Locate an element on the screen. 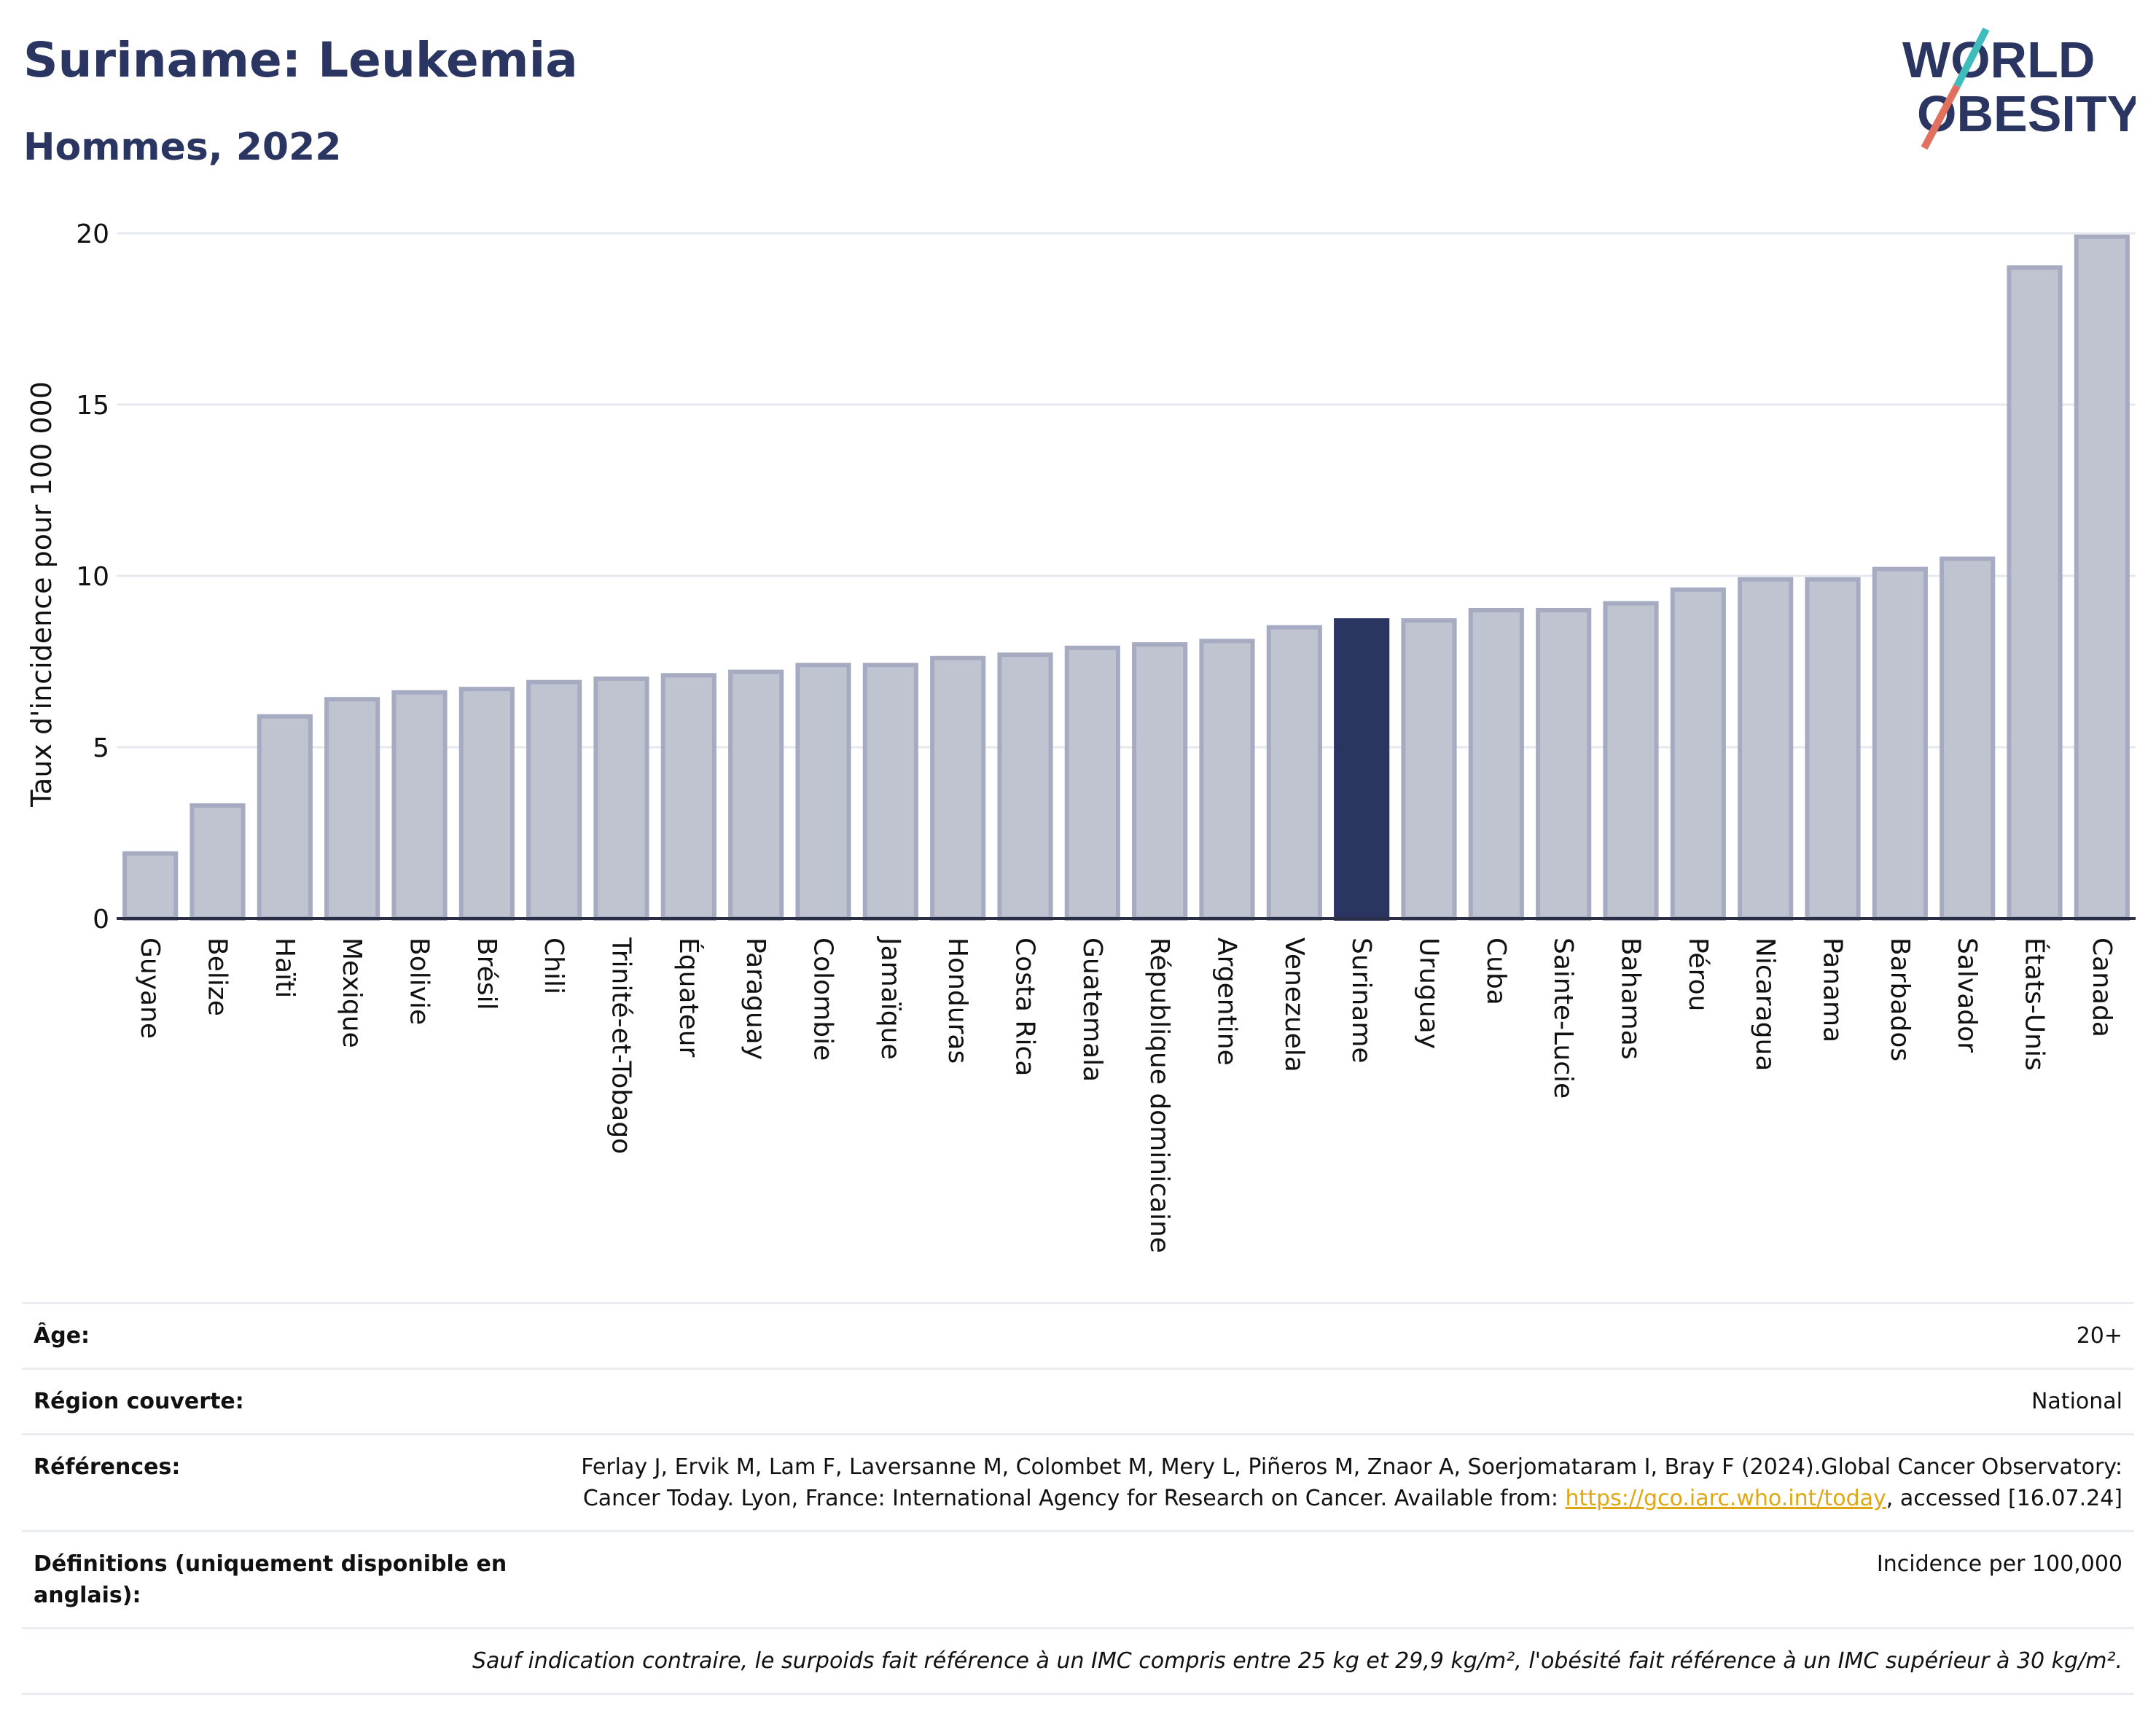 Image resolution: width=2156 pixels, height=1735 pixels. bar-pérou is located at coordinates (1698, 754).